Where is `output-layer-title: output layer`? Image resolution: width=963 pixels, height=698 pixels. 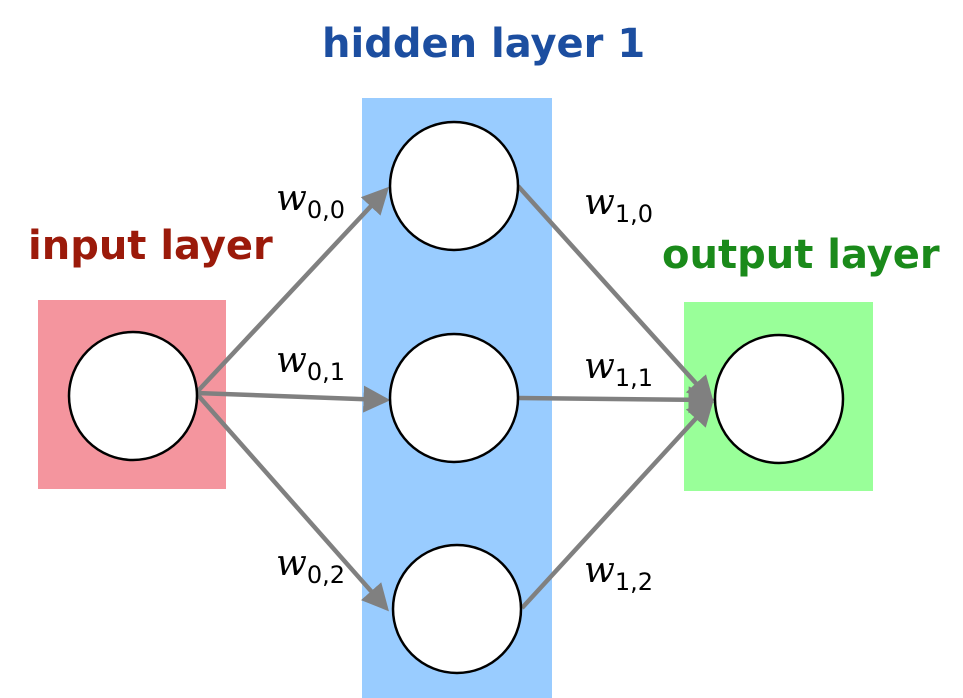
output-layer-title: output layer is located at coordinates (801, 255).